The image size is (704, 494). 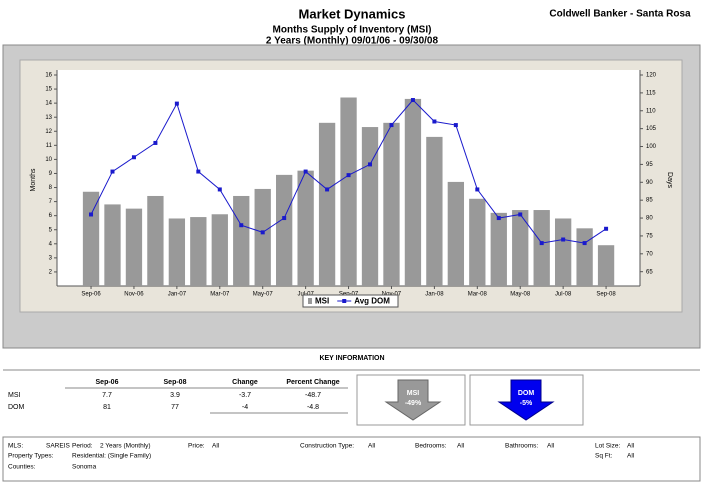 I want to click on y-tick-label: 4, so click(x=51, y=244).